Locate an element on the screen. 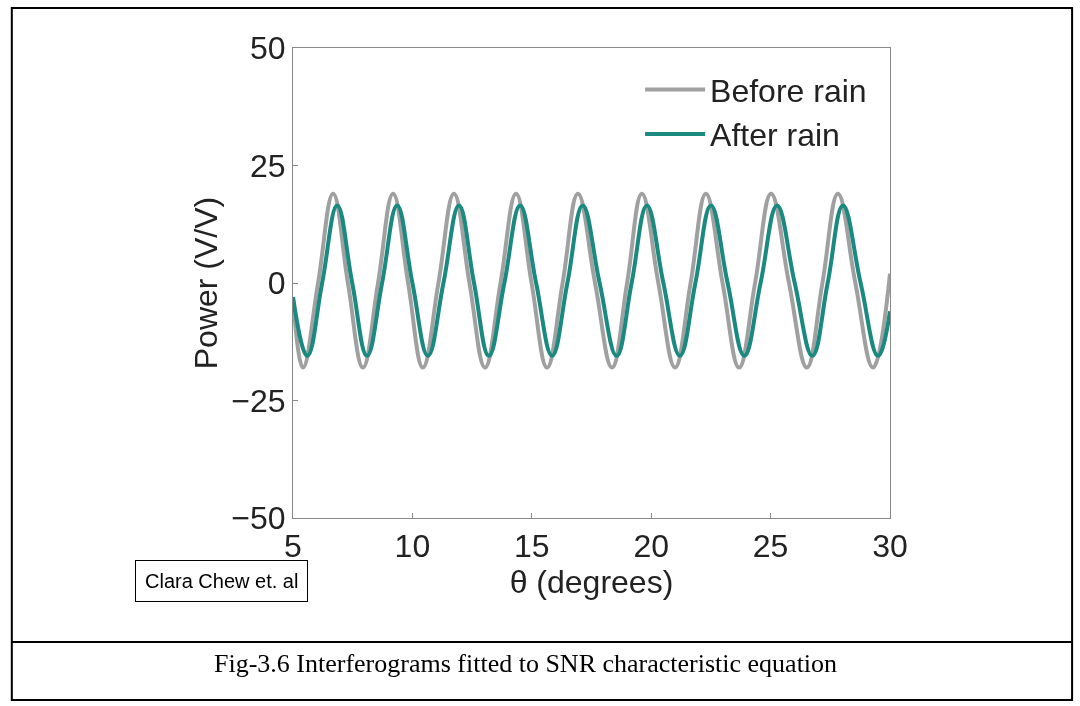 Image resolution: width=1080 pixels, height=706 pixels. y-tick-label: −50 is located at coordinates (258, 518).